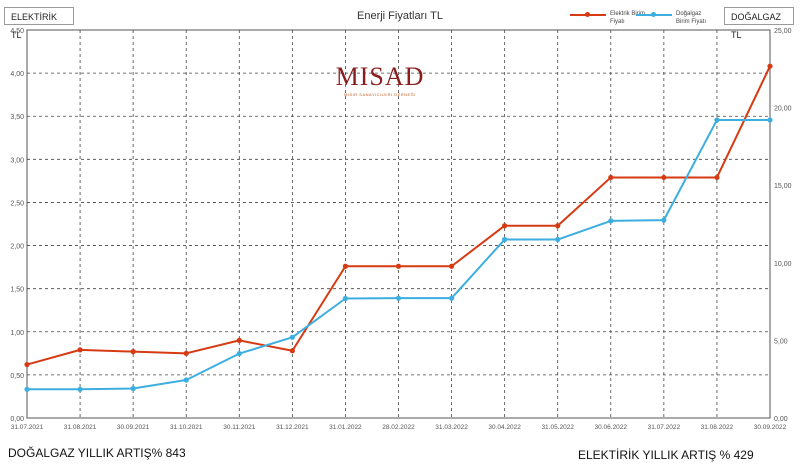 The height and width of the screenshot is (474, 800). What do you see at coordinates (664, 427) in the screenshot?
I see `x-axis-tick-label: 31.07.2022` at bounding box center [664, 427].